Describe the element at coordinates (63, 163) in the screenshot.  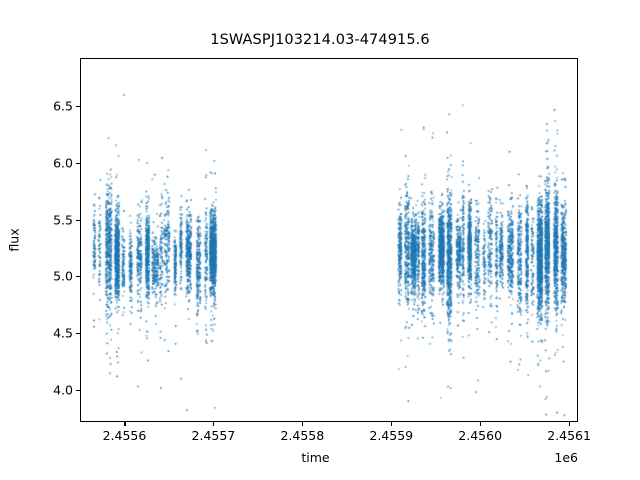
I see `y-tick-label: 6.0` at that location.